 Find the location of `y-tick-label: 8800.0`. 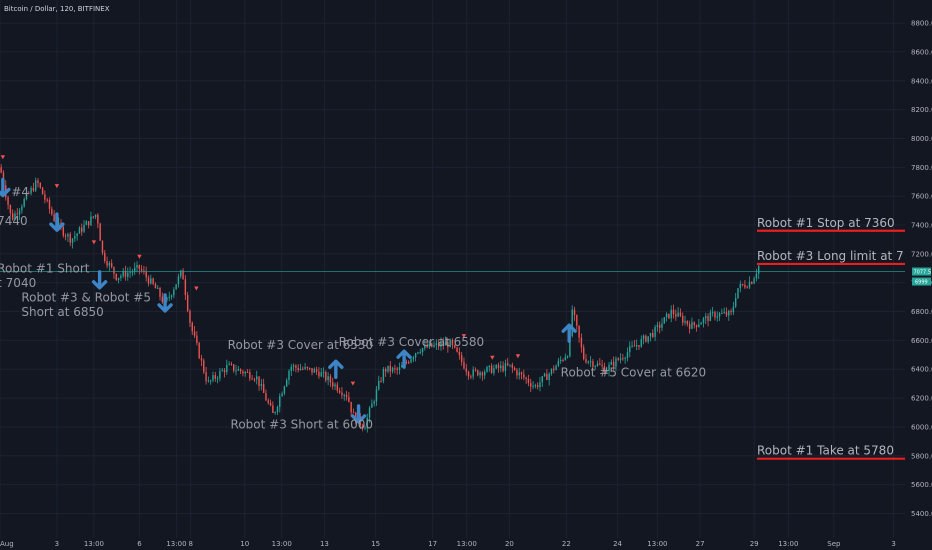

y-tick-label: 8800.0 is located at coordinates (921, 24).